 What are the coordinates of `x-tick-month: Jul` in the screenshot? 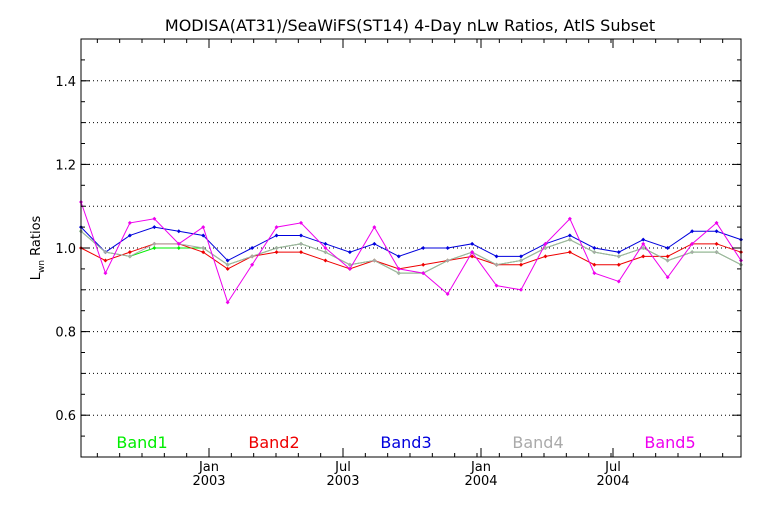 It's located at (612, 467).